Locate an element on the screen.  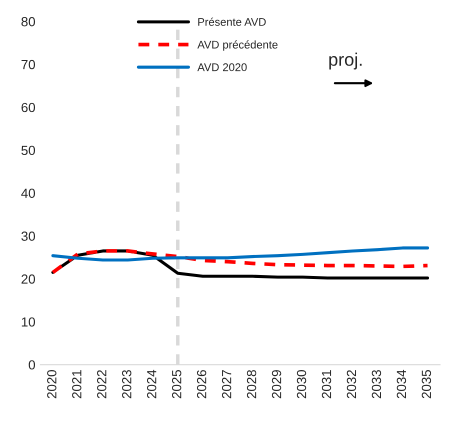
x-tick-label: 2021 is located at coordinates (77, 384).